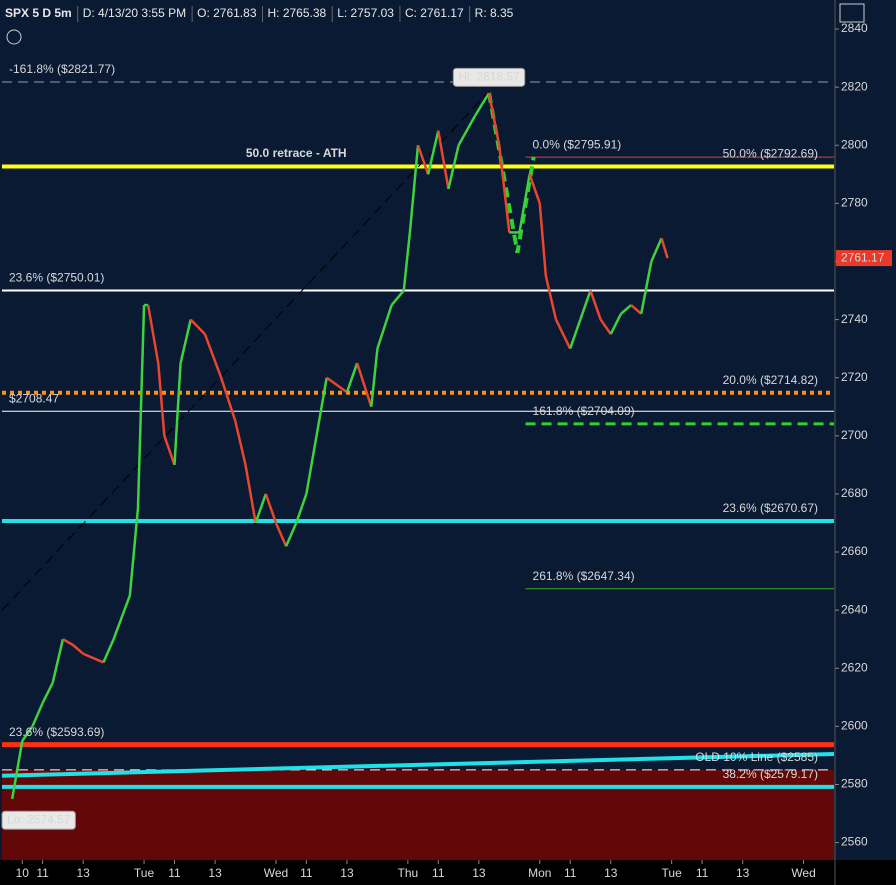  I want to click on level-label: $2708.47, so click(34, 398).